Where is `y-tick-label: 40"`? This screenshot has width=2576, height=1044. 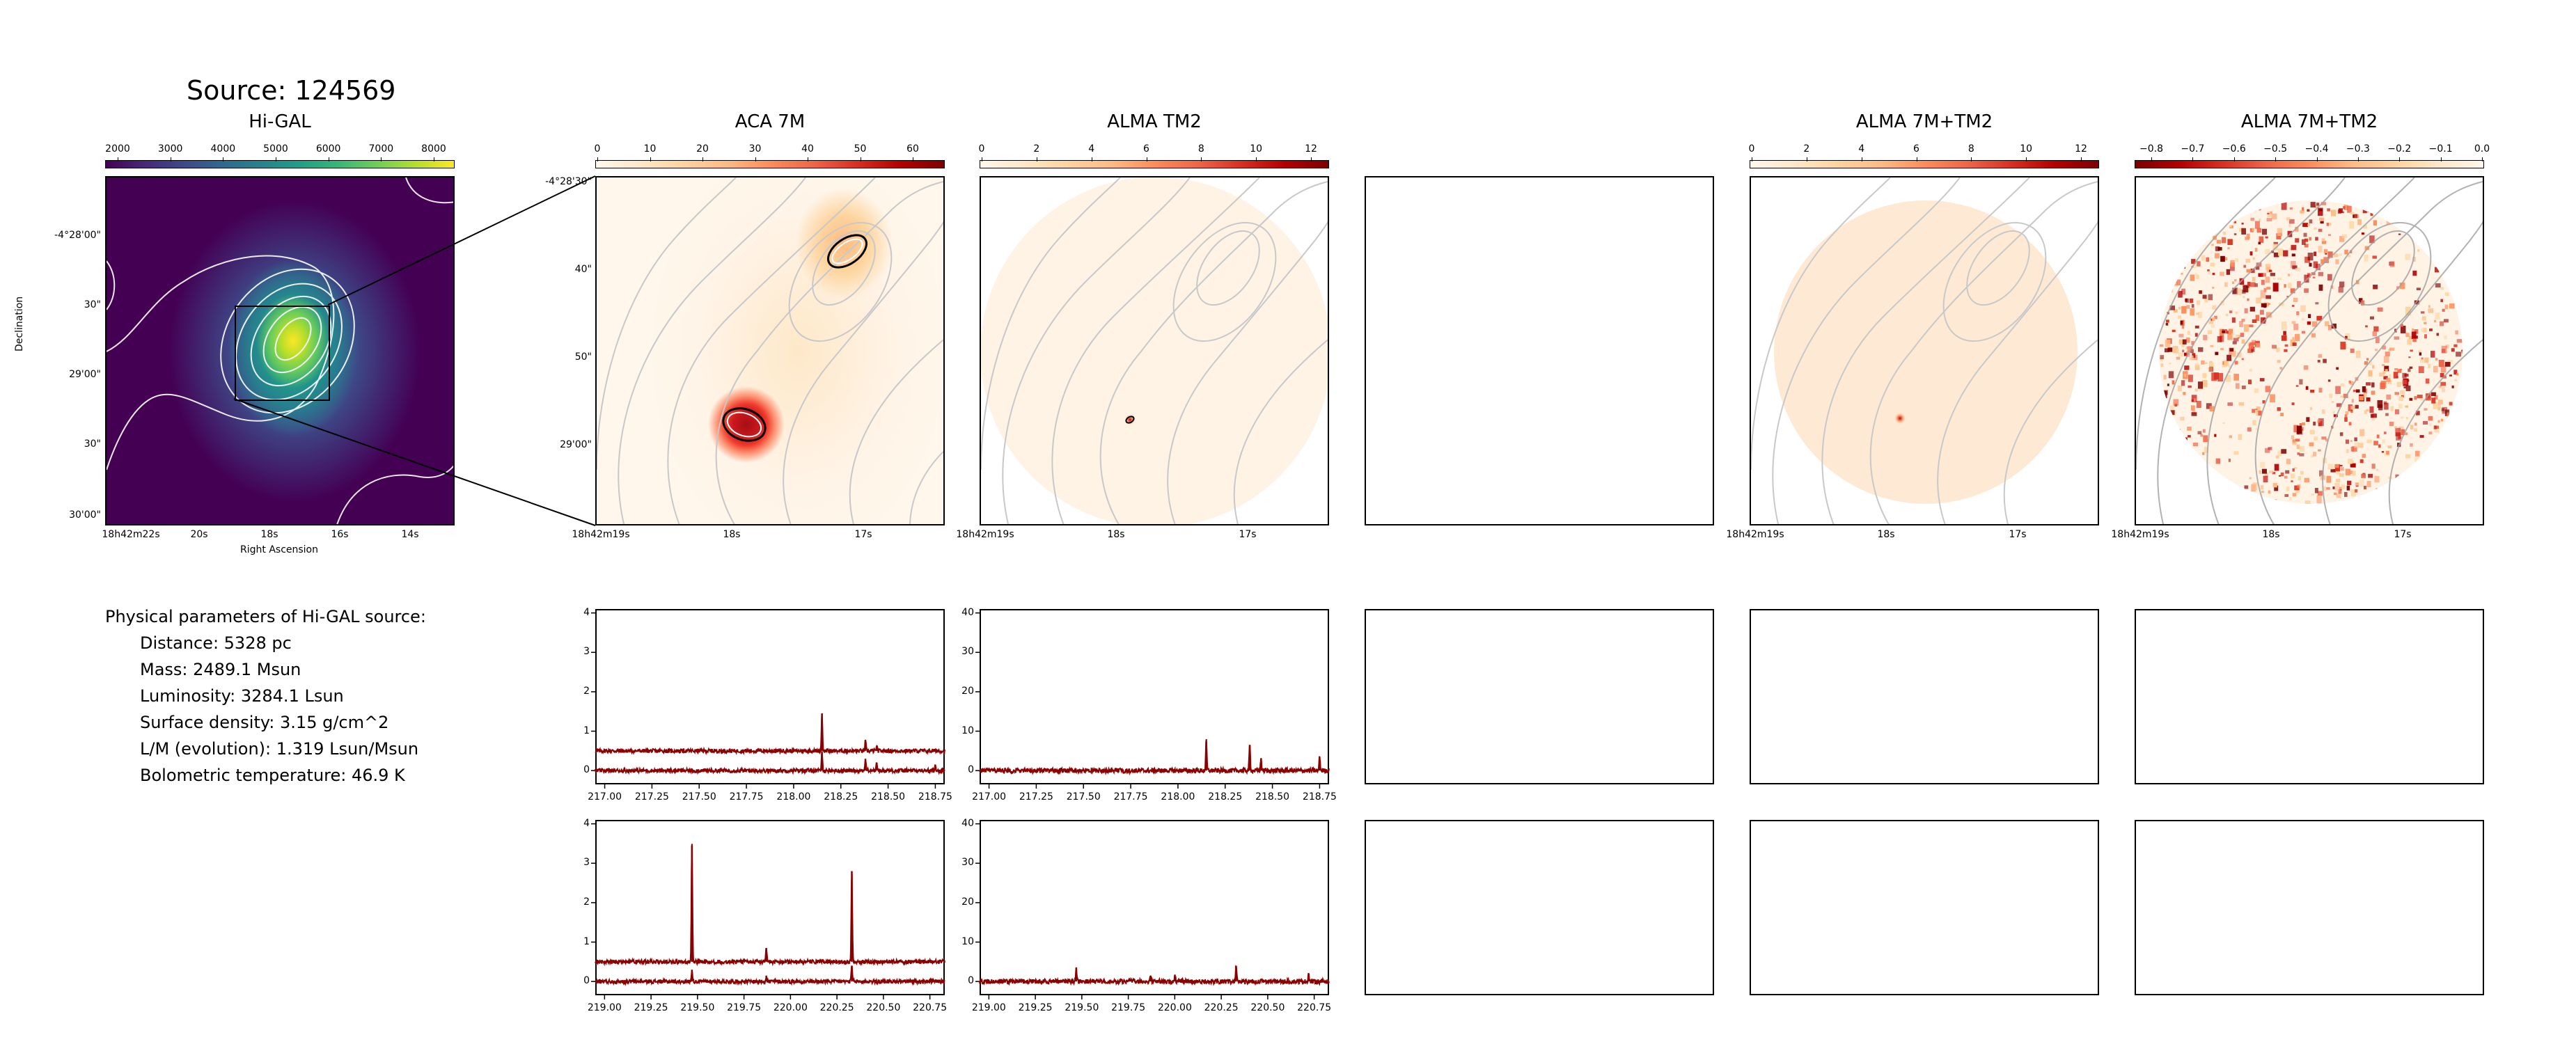 y-tick-label: 40" is located at coordinates (583, 269).